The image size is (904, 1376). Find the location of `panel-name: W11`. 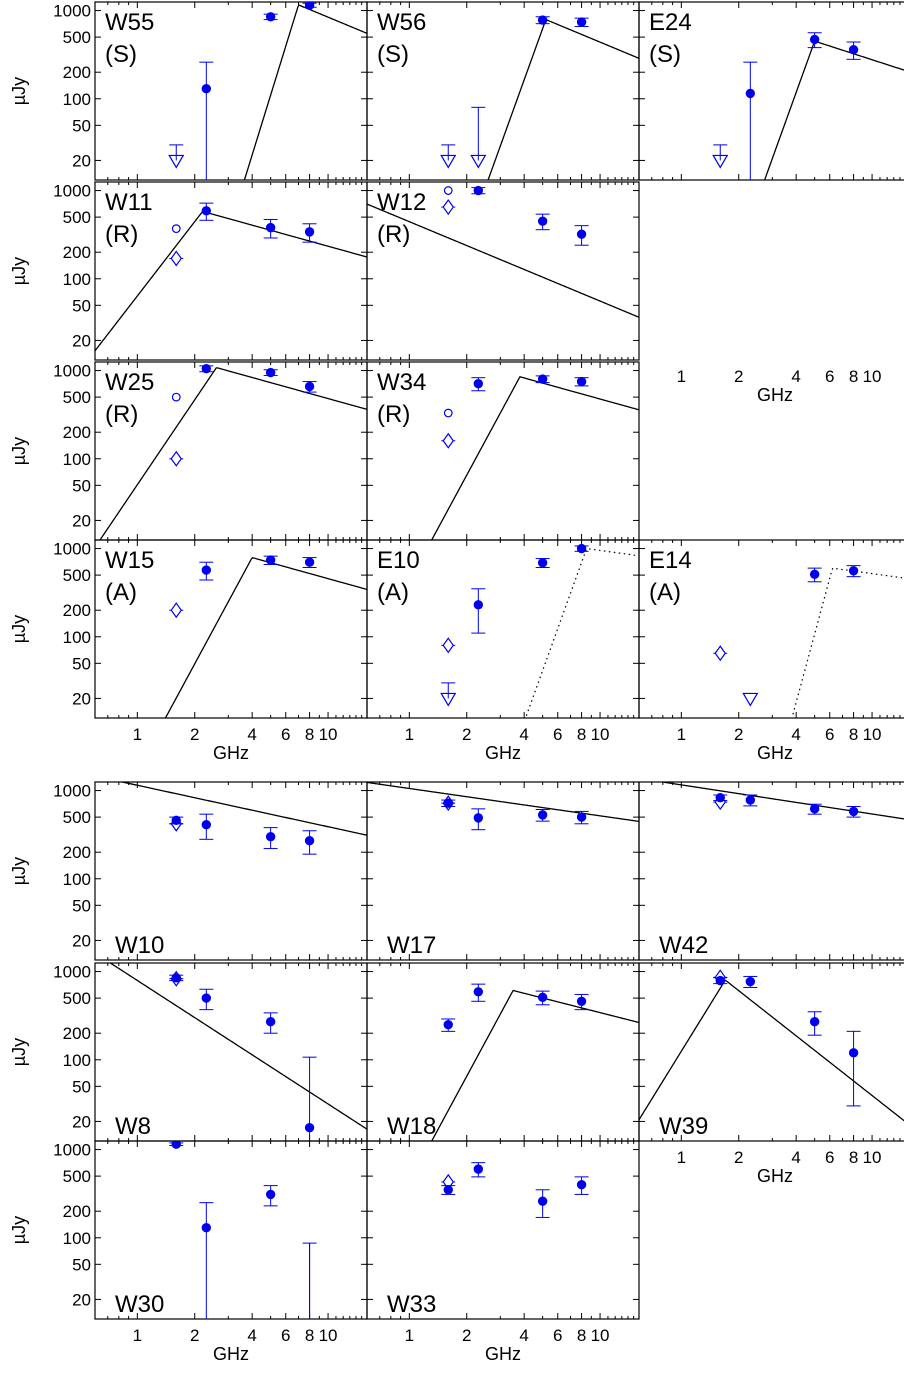

panel-name: W11 is located at coordinates (129, 202).